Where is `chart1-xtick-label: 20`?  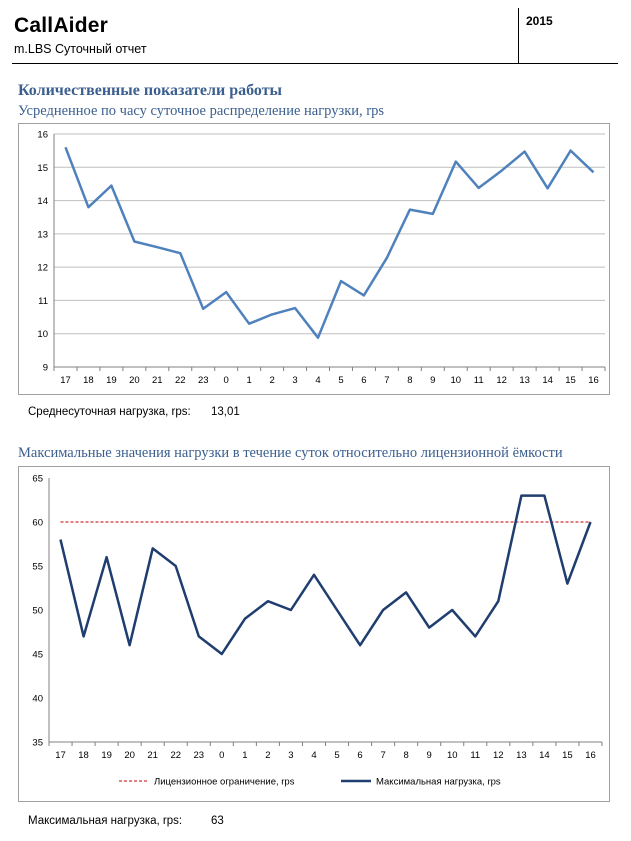 chart1-xtick-label: 20 is located at coordinates (134, 380).